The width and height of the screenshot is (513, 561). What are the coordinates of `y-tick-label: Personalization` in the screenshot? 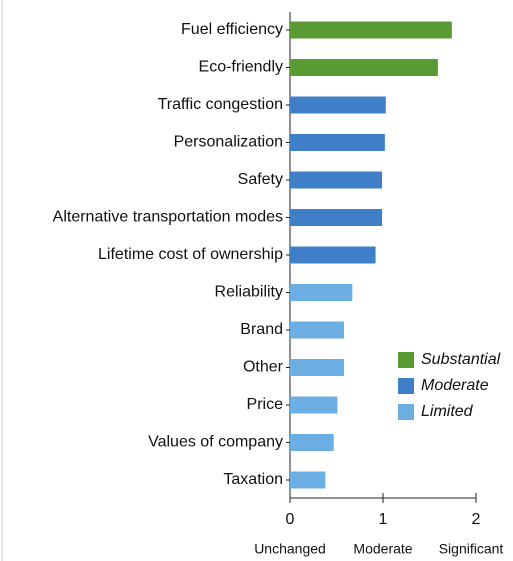 It's located at (228, 142).